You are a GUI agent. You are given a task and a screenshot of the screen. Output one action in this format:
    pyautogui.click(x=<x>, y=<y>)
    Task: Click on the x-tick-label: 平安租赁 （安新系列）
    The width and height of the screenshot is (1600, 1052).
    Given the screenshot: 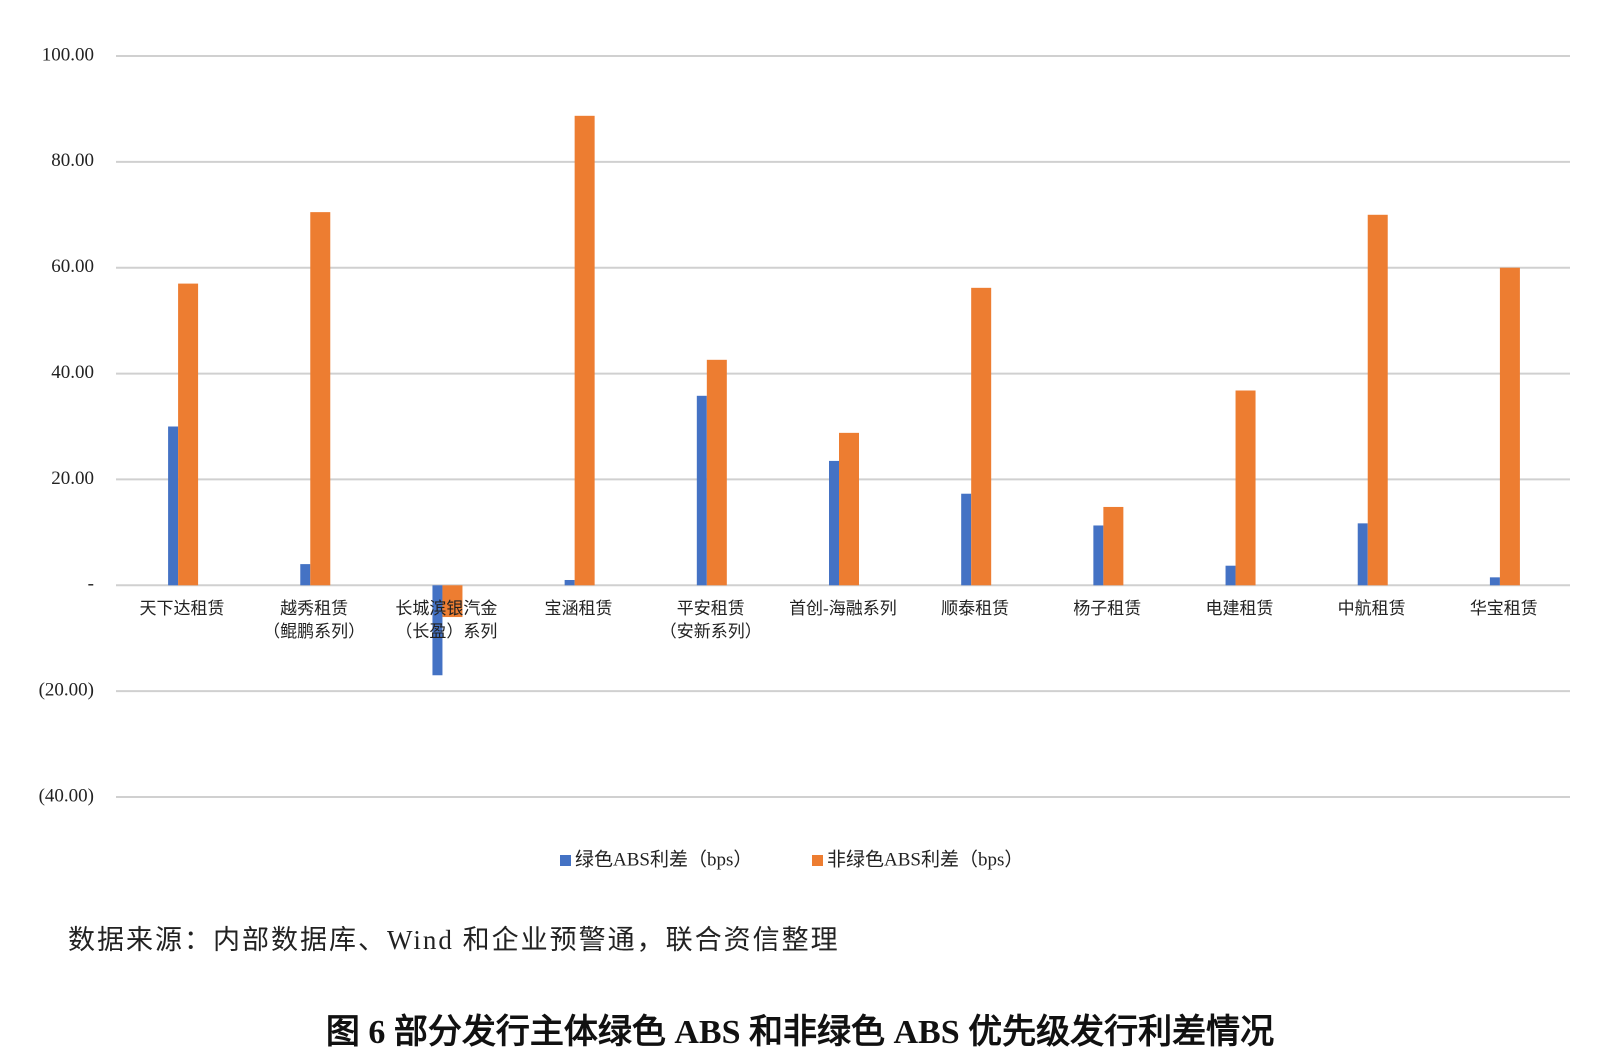 What is the action you would take?
    pyautogui.click(x=710, y=620)
    